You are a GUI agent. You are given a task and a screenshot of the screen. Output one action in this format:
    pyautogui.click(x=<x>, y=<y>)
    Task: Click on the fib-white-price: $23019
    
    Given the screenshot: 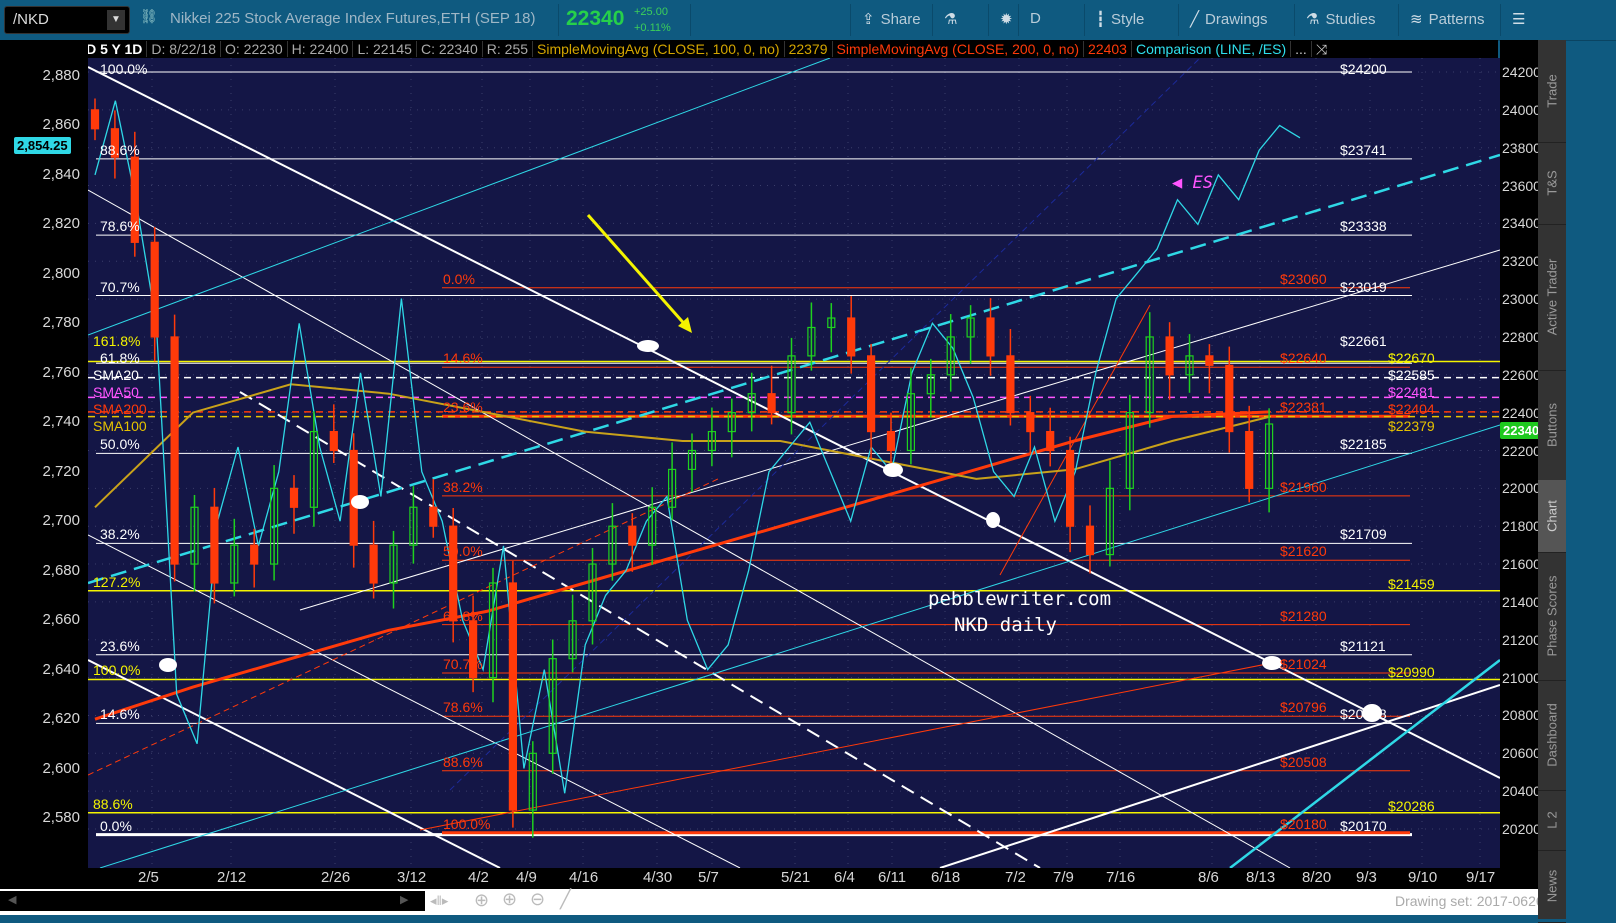 What is the action you would take?
    pyautogui.click(x=1363, y=287)
    